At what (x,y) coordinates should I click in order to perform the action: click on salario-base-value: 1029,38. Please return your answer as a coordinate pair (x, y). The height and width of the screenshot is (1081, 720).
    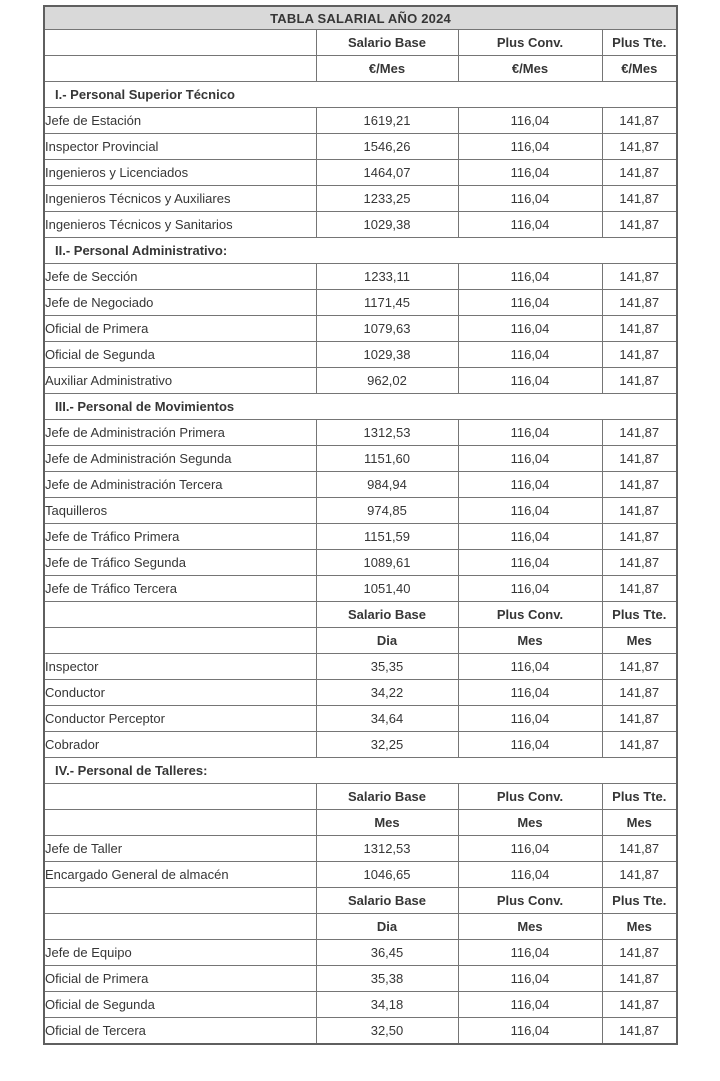
    Looking at the image, I should click on (387, 224).